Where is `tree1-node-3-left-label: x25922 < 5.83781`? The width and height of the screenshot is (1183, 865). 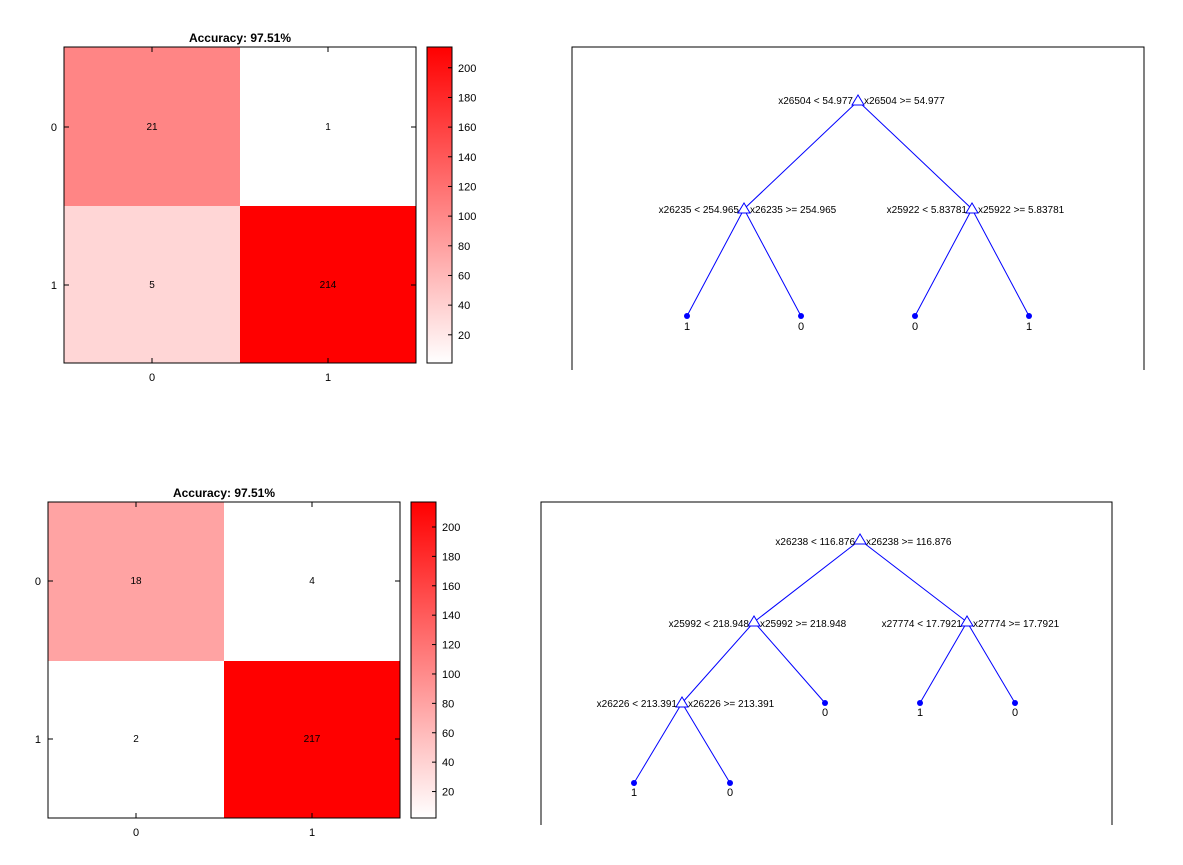
tree1-node-3-left-label: x25922 < 5.83781 is located at coordinates (927, 210).